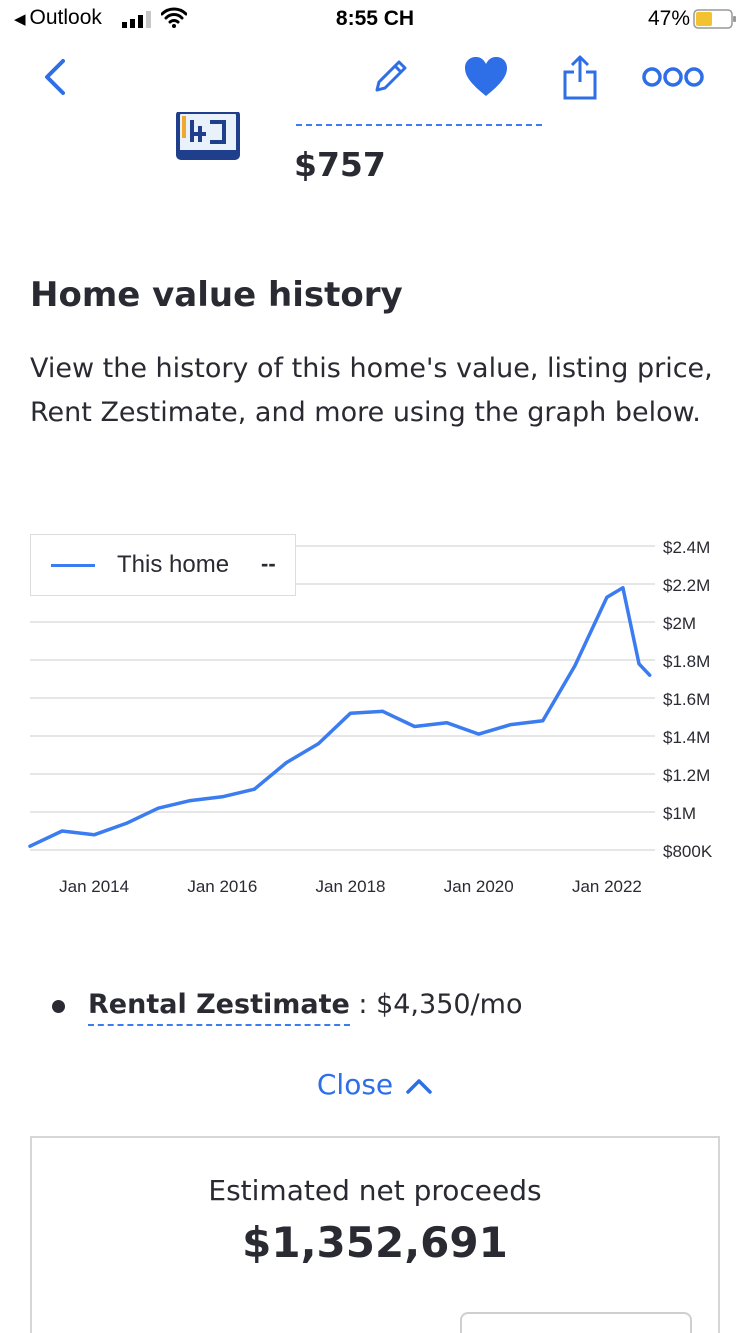 The image size is (750, 1333). I want to click on wifi-icon, so click(174, 17).